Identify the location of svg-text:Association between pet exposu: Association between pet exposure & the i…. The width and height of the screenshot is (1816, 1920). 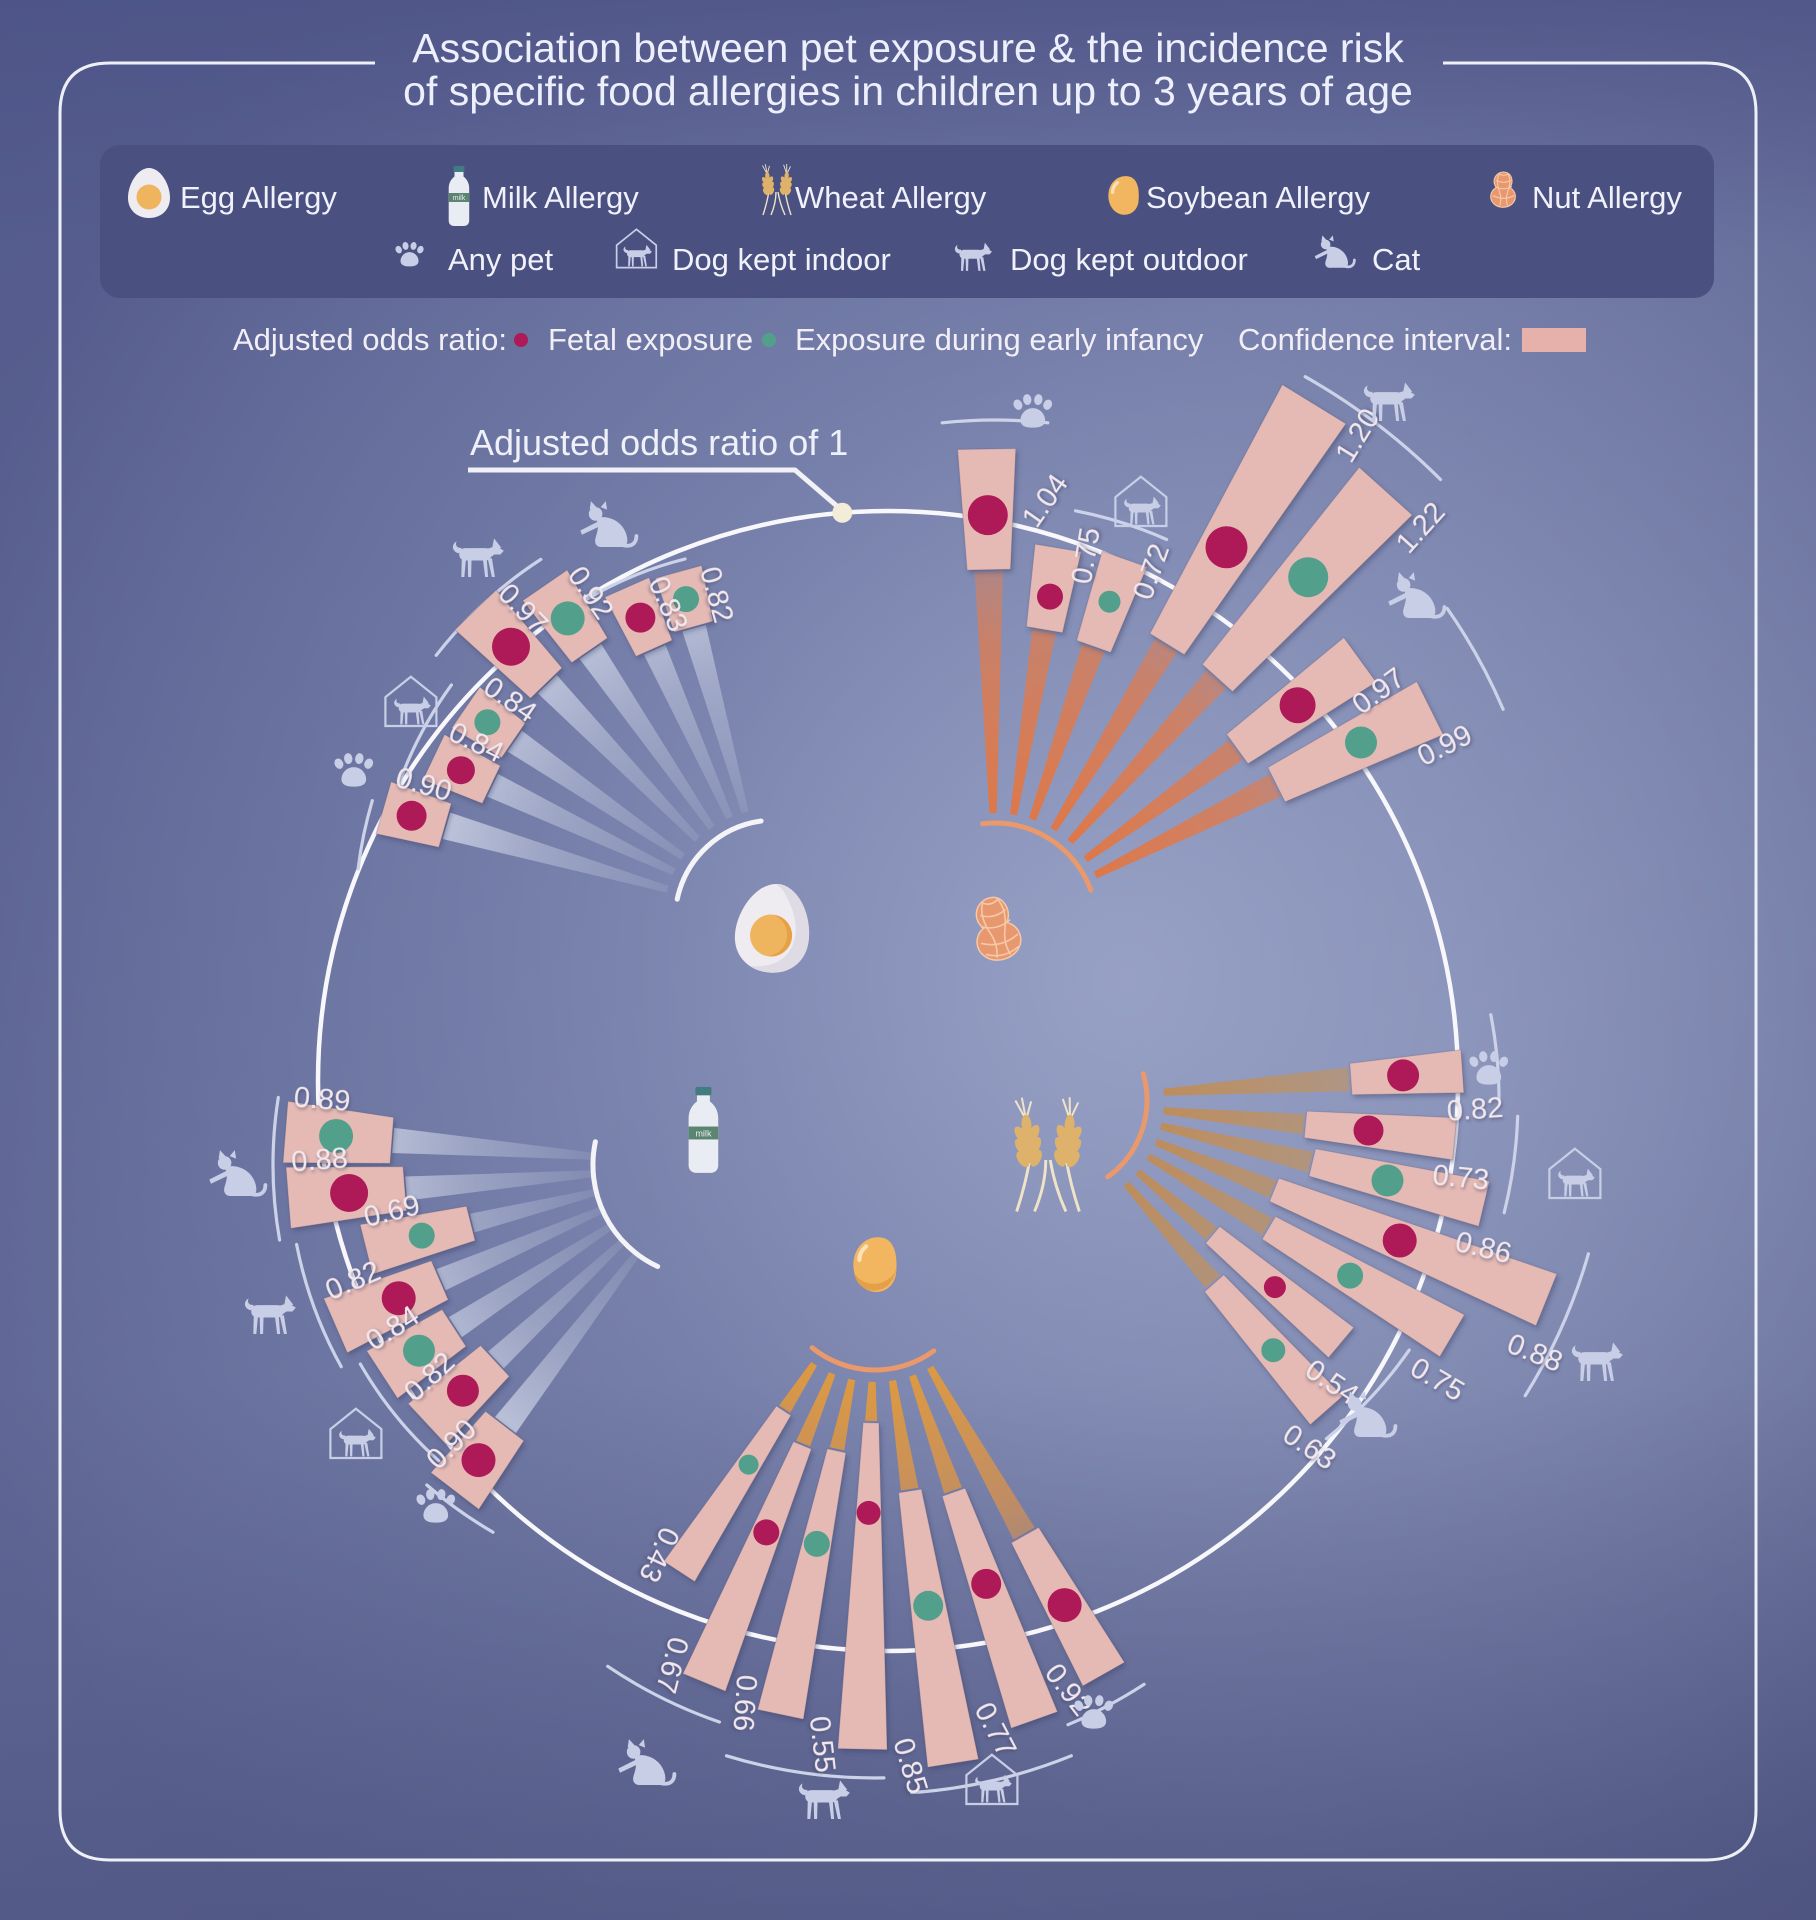
(908, 48).